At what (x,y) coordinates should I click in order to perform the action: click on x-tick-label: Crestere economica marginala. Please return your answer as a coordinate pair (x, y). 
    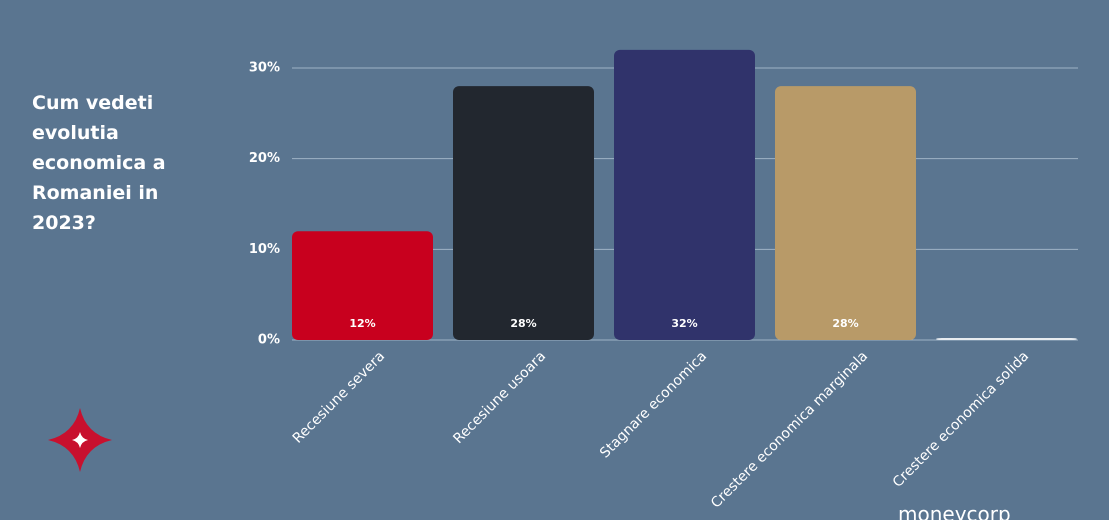
    Looking at the image, I should click on (789, 429).